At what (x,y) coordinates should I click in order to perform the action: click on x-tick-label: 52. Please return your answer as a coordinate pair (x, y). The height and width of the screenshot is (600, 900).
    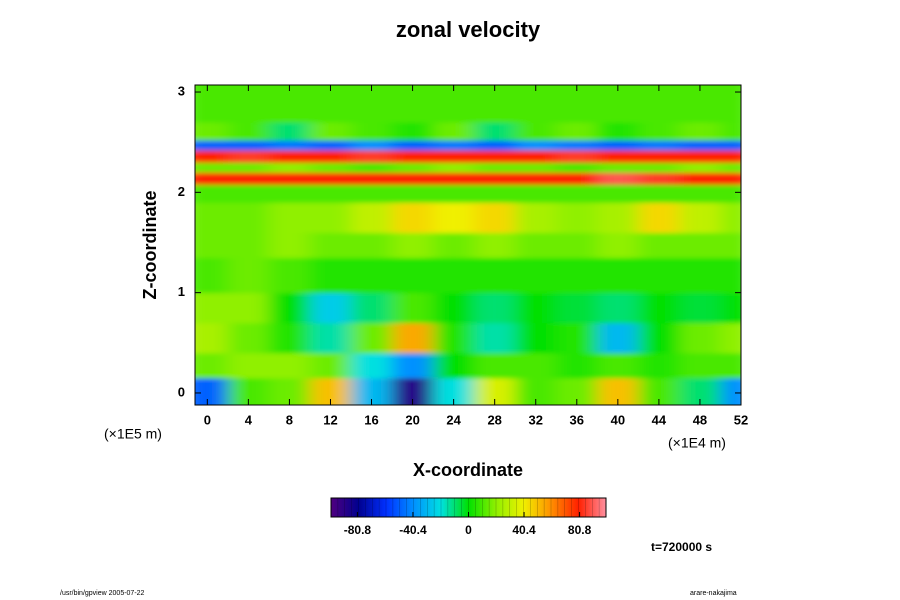
    Looking at the image, I should click on (741, 419).